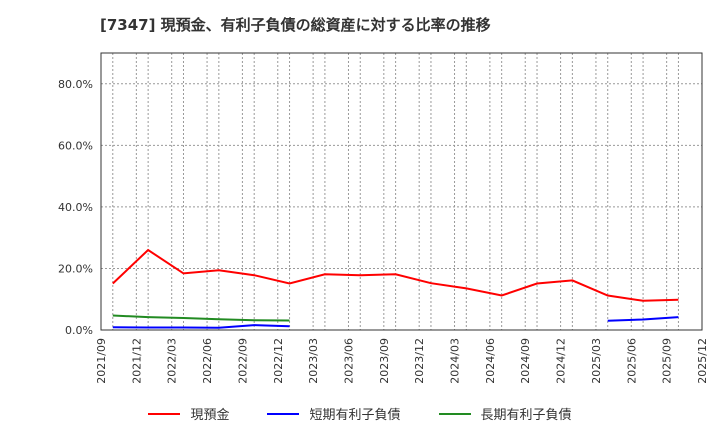 This screenshot has width=720, height=440. I want to click on y-tick-label: 60.0%, so click(75, 145).